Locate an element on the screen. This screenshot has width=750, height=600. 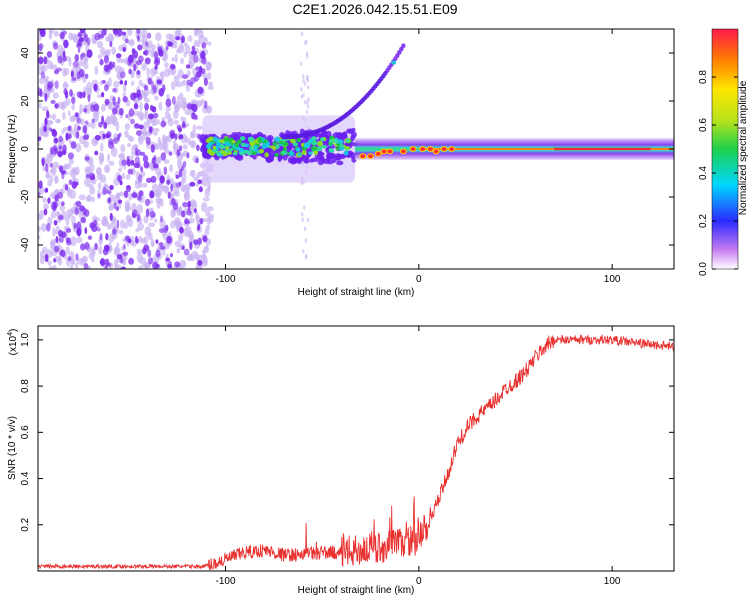
colorbar-ticks: 0.0 0.2 0.4 0.6 0.8 is located at coordinates (718, 173).